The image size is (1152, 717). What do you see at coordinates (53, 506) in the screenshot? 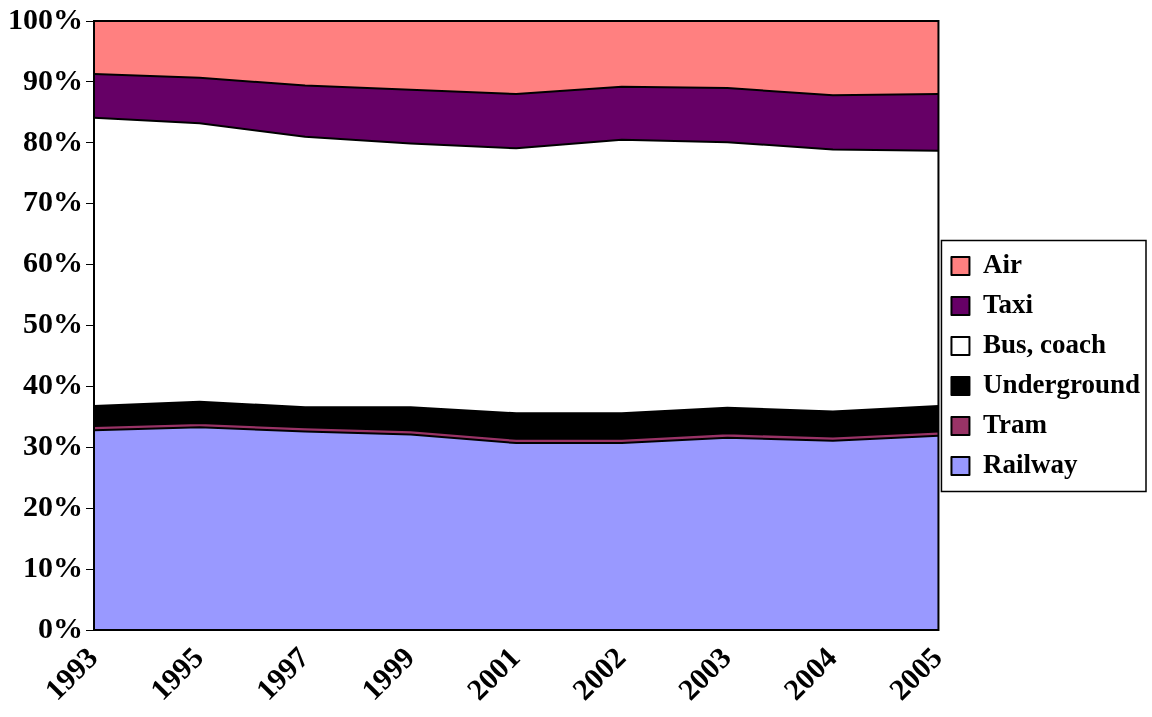
I see `y-tick-label: 20%` at bounding box center [53, 506].